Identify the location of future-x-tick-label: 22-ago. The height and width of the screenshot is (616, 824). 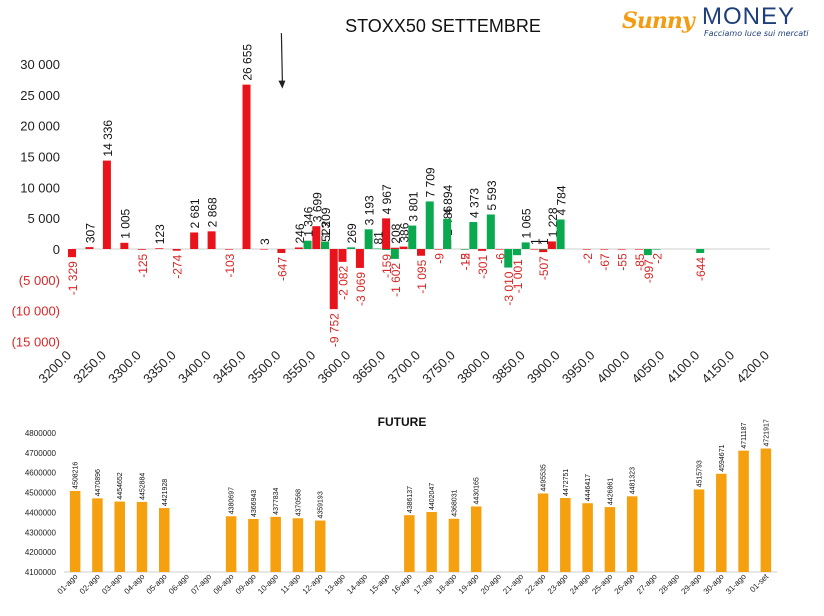
(535, 584).